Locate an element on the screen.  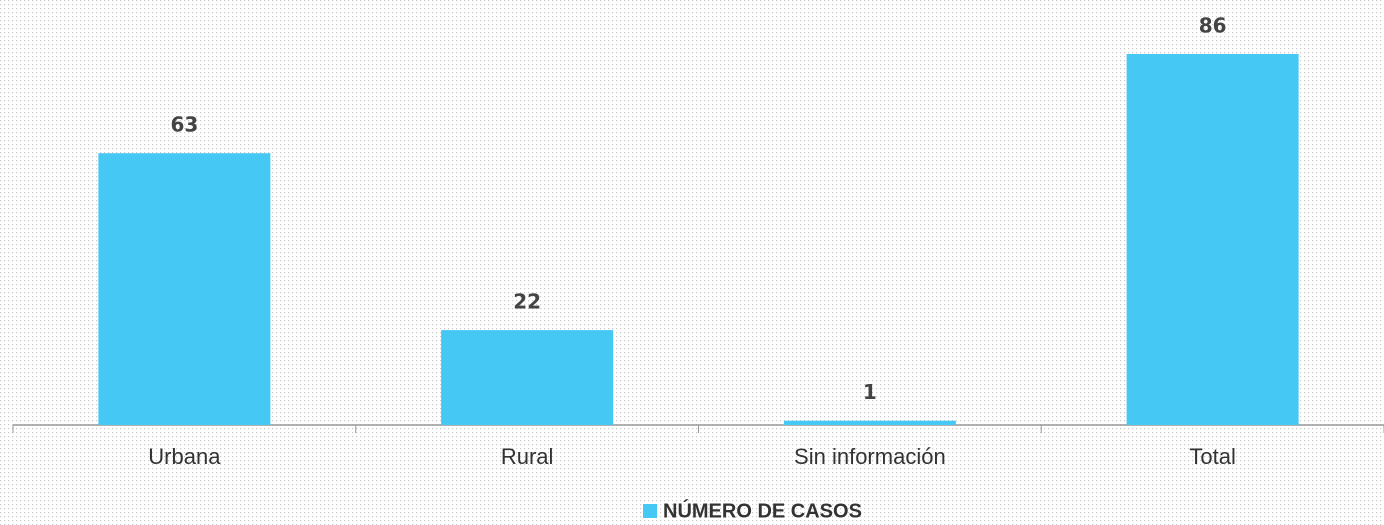
x-tick-label: Urbana is located at coordinates (184, 456).